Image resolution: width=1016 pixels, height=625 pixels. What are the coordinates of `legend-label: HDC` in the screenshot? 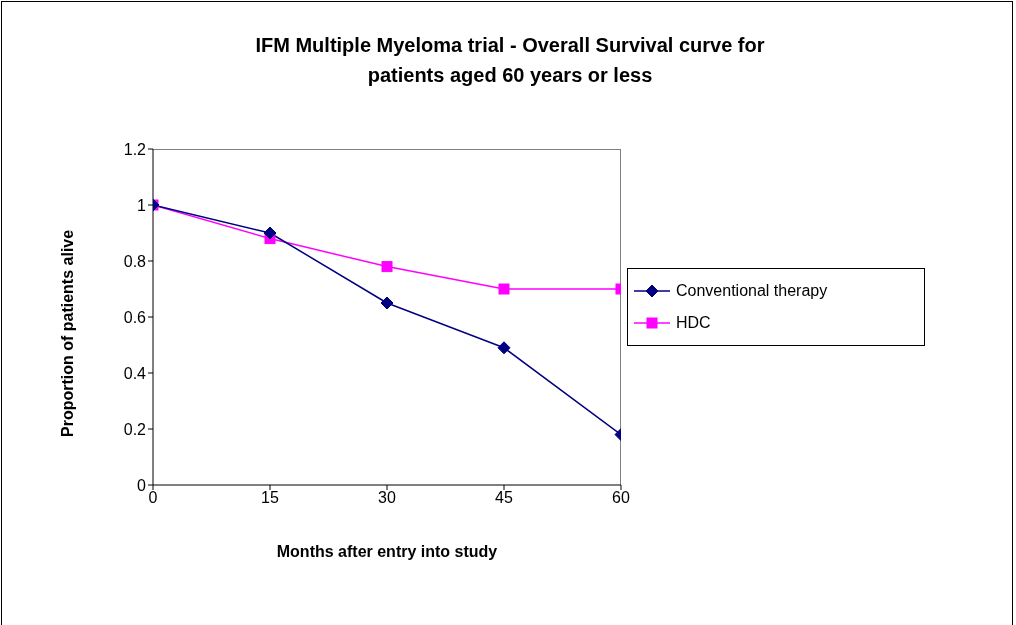 It's located at (693, 323).